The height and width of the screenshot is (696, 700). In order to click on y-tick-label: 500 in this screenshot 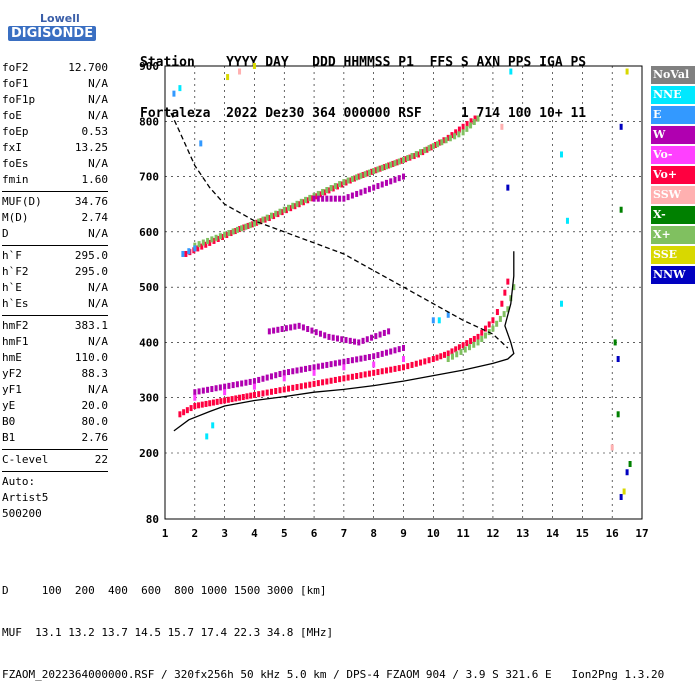, I will do `click(149, 287)`.